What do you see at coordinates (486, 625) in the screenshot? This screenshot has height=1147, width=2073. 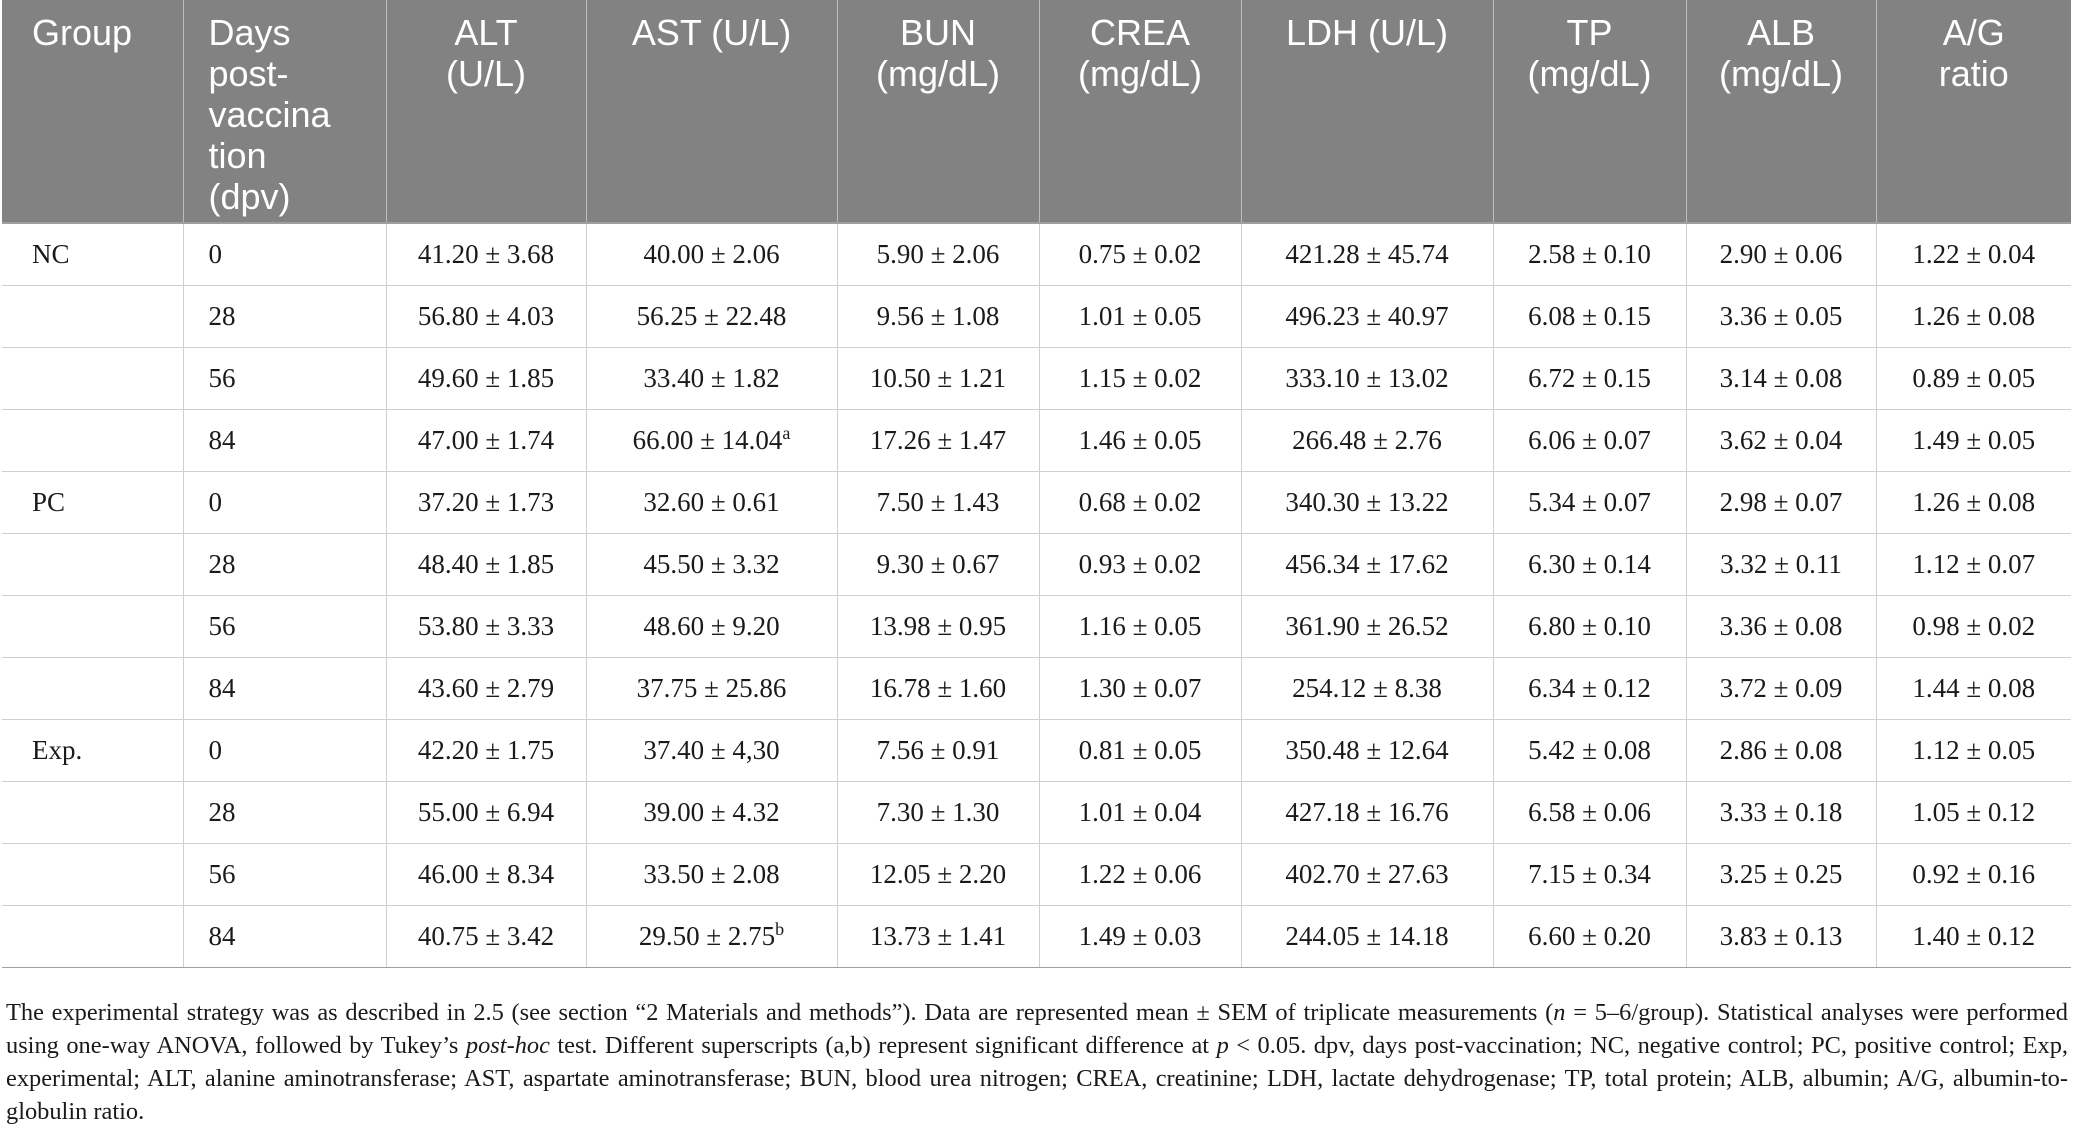 I see `cell-alt-value: 53.80 ± 3.33` at bounding box center [486, 625].